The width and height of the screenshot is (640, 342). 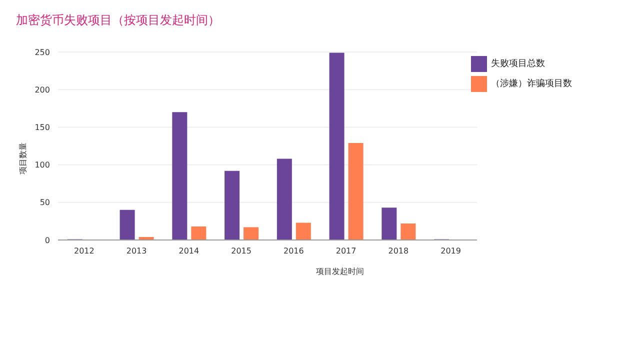 I want to click on x-tick-label: 2015, so click(x=241, y=251).